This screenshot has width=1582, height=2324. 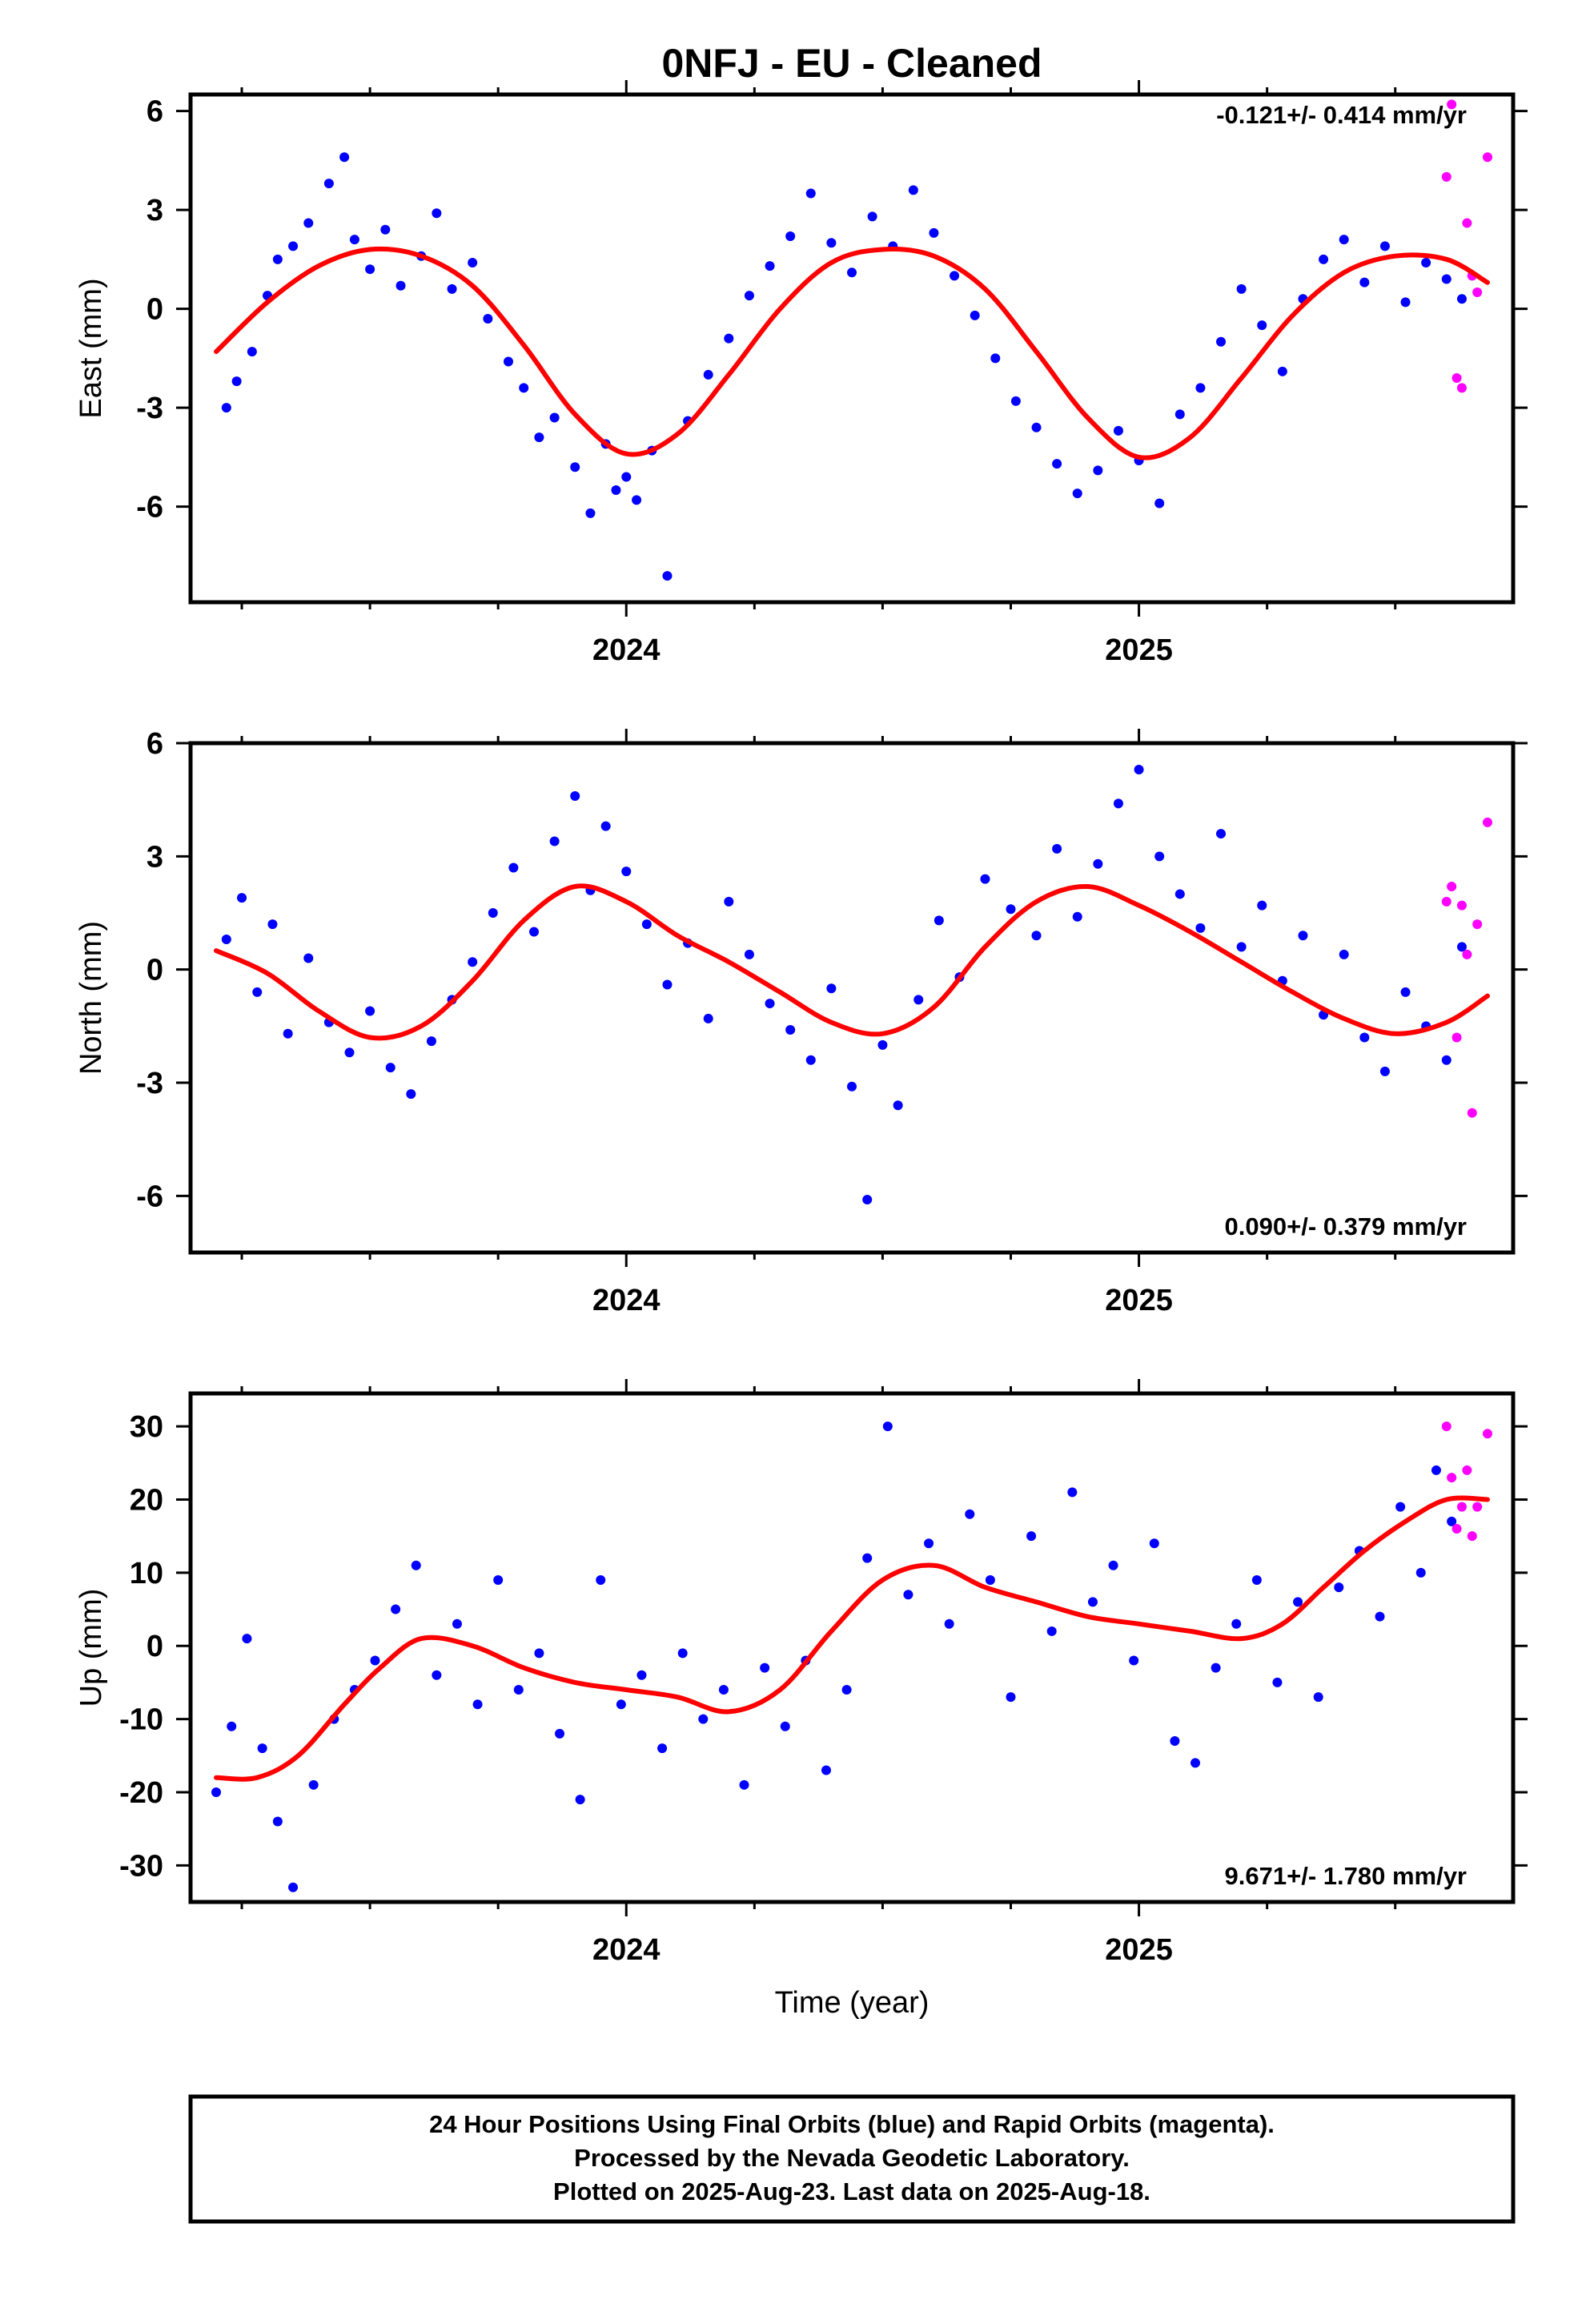 I want to click on east-ytick-label: 3, so click(x=155, y=210).